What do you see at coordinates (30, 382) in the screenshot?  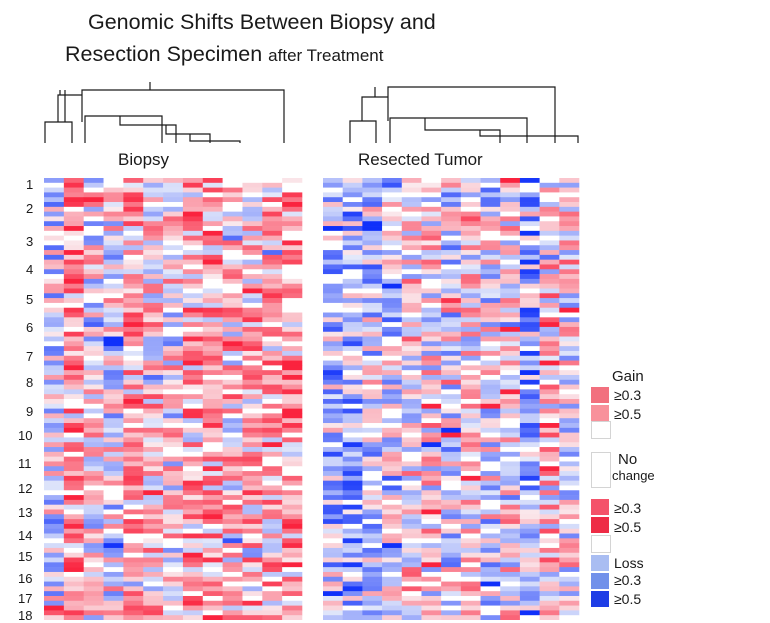 I see `row-label: 8` at bounding box center [30, 382].